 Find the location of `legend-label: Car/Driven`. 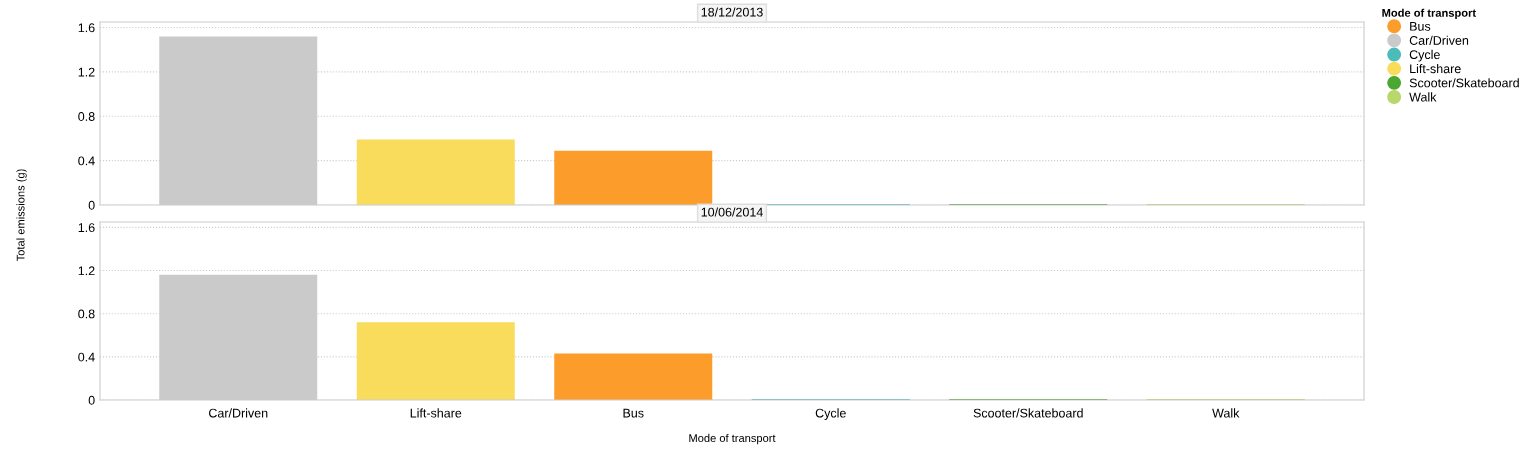

legend-label: Car/Driven is located at coordinates (1439, 40).